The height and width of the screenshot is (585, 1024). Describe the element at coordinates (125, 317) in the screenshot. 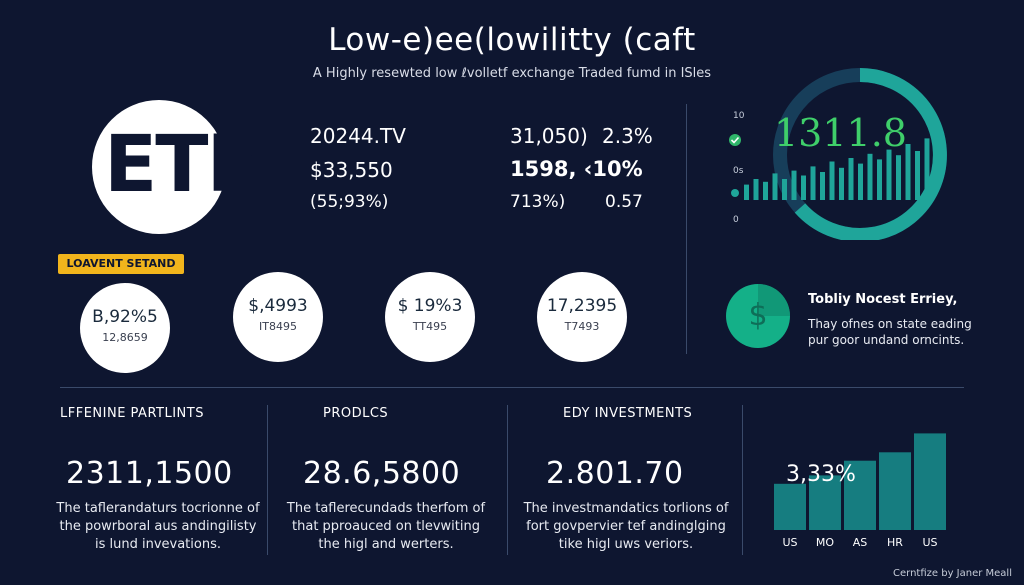

I see `metric-circle-1-value: B,92%5` at that location.